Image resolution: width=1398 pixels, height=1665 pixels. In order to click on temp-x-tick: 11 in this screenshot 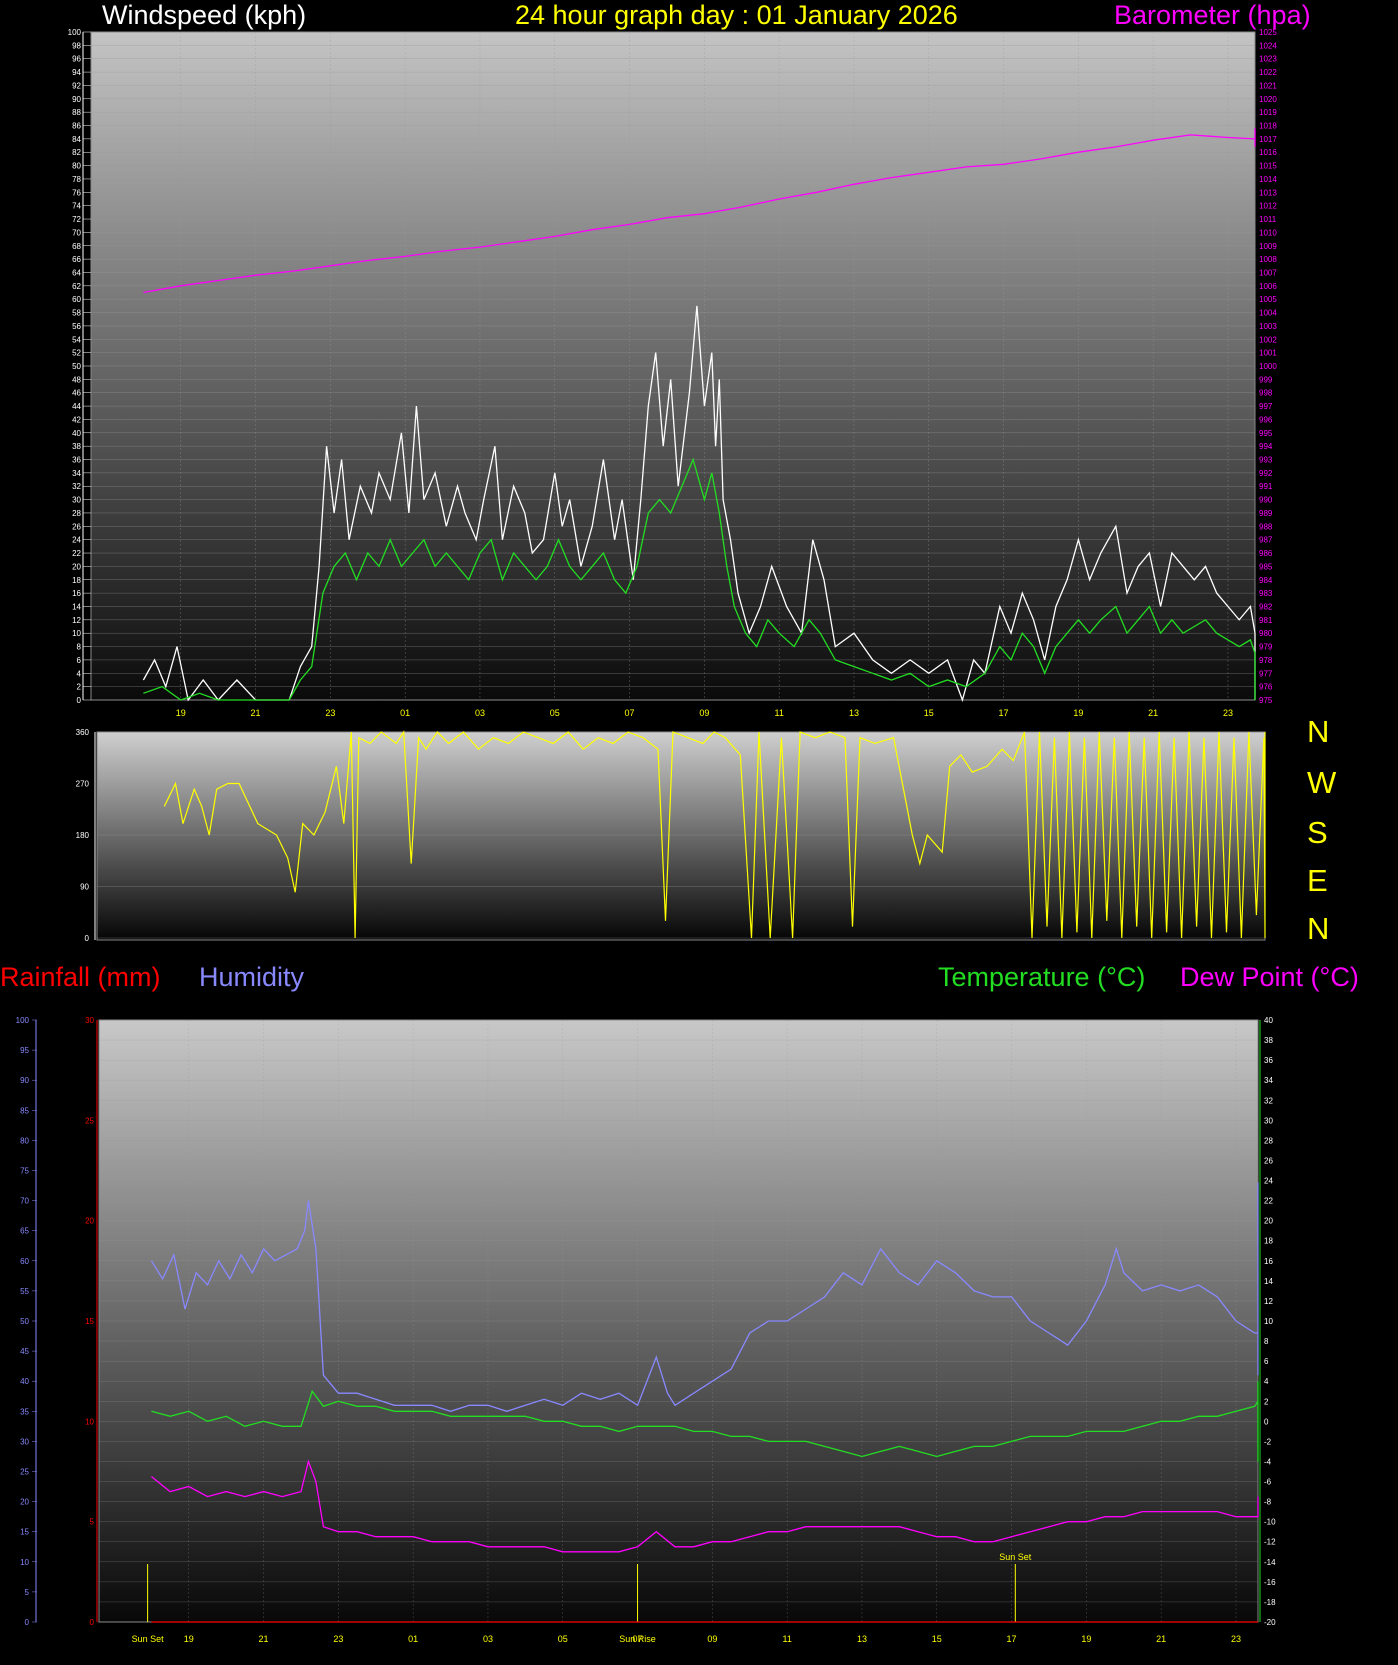, I will do `click(786, 1639)`.